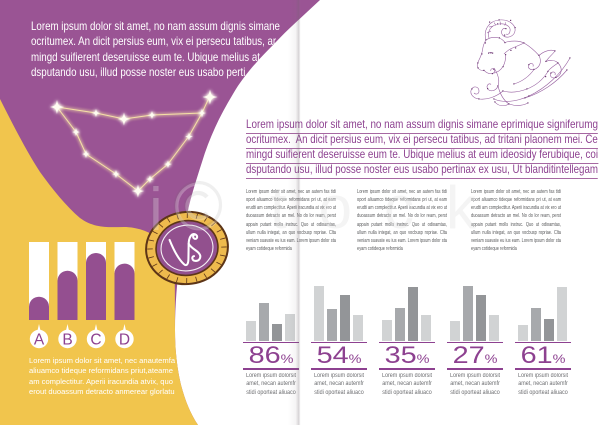 This screenshot has height=425, width=600. I want to click on svg-text: B, so click(67, 340).